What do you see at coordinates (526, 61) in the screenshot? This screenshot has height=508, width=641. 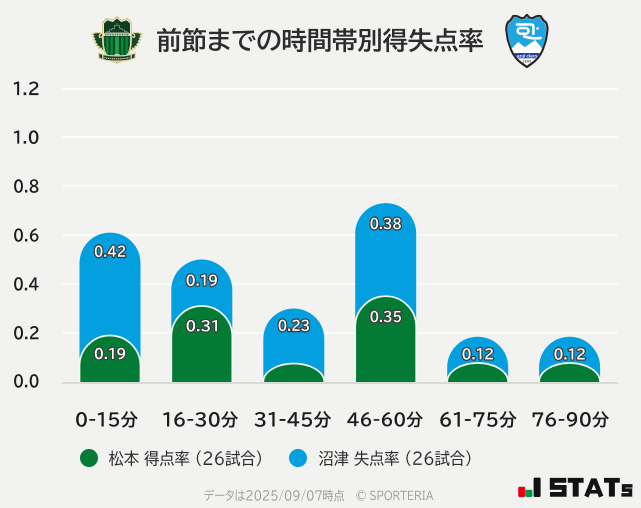 I see `svg-text: 1990` at bounding box center [526, 61].